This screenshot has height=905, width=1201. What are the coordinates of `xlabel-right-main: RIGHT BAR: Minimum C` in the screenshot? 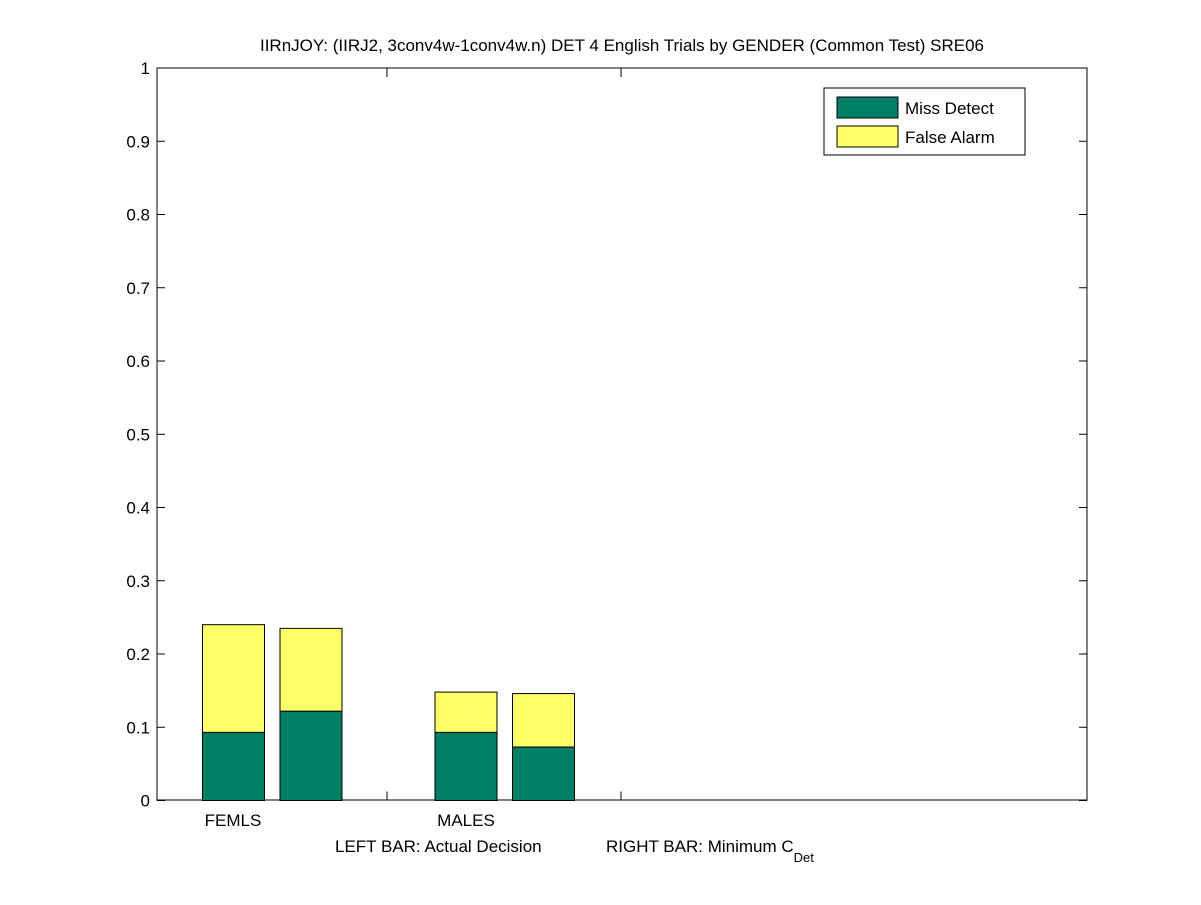 It's located at (700, 846).